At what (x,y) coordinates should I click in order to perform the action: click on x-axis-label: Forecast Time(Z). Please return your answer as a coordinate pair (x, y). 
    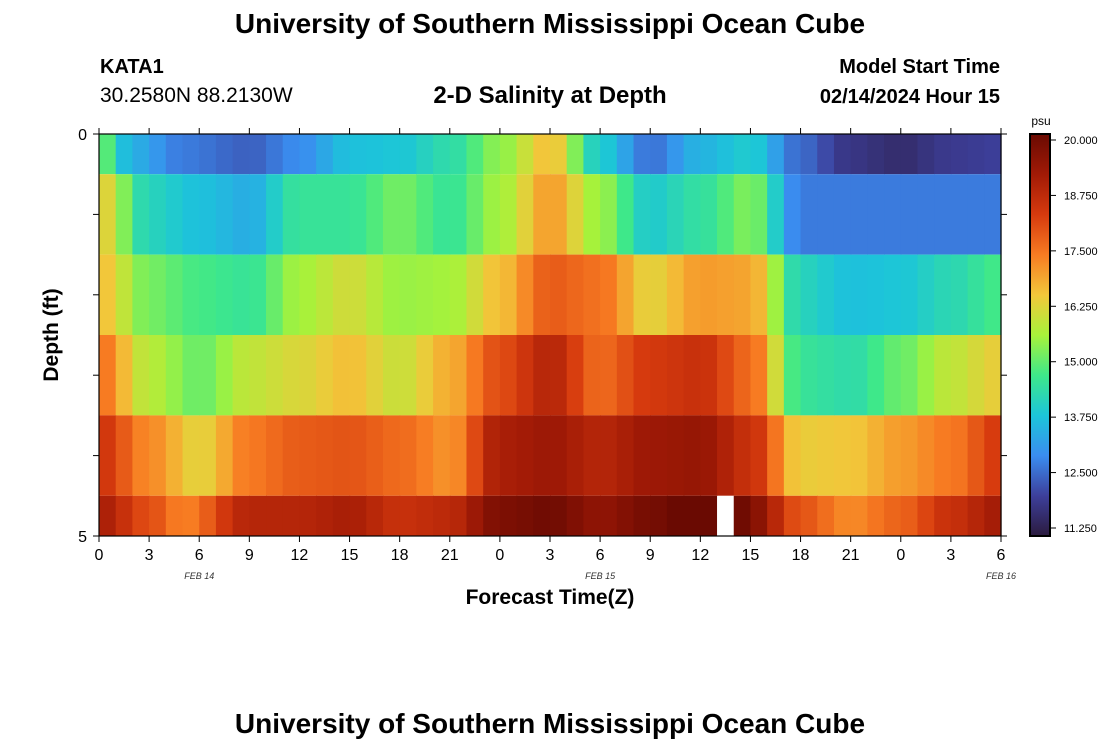
    Looking at the image, I should click on (550, 597).